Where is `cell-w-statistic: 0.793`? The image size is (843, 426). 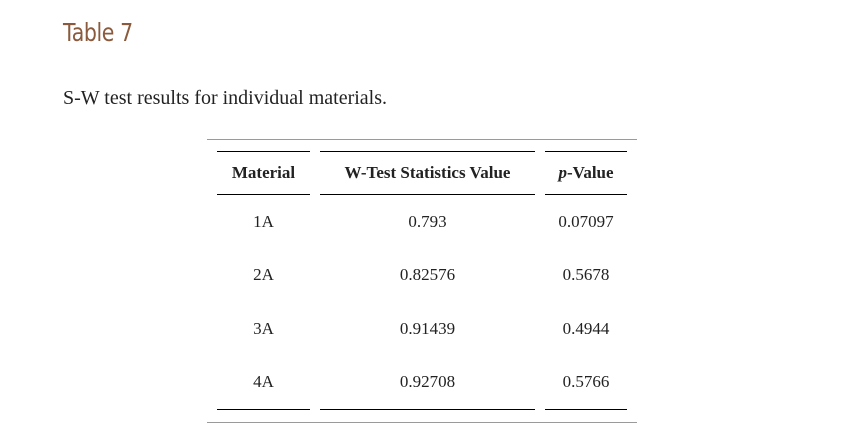
cell-w-statistic: 0.793 is located at coordinates (427, 221).